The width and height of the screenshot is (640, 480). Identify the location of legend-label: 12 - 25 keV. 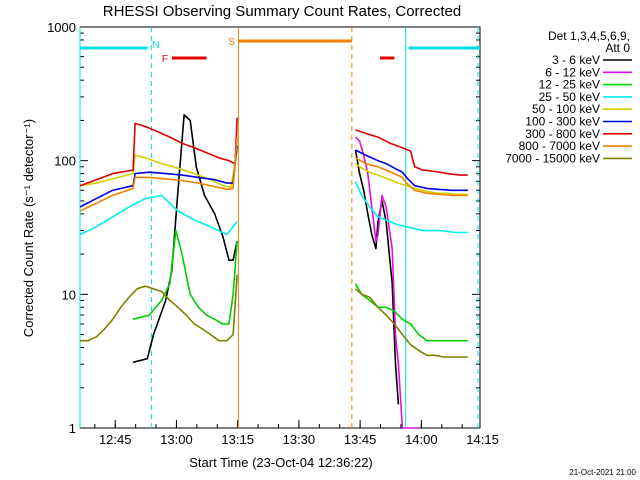
(569, 85).